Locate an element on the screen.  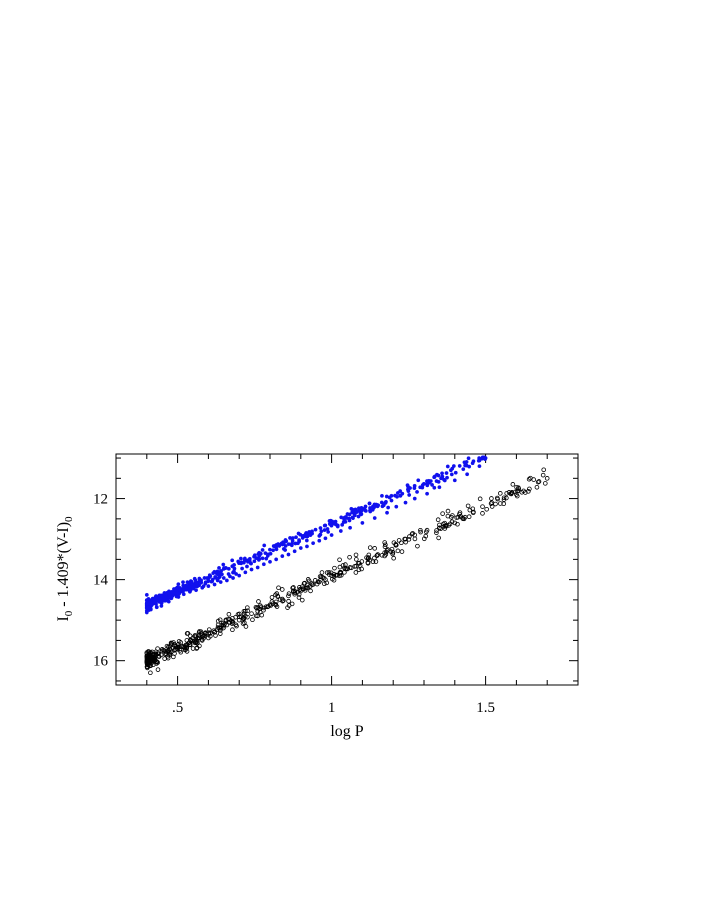
y-label-part-b: - 1.409*(V-I) is located at coordinates (63, 566).